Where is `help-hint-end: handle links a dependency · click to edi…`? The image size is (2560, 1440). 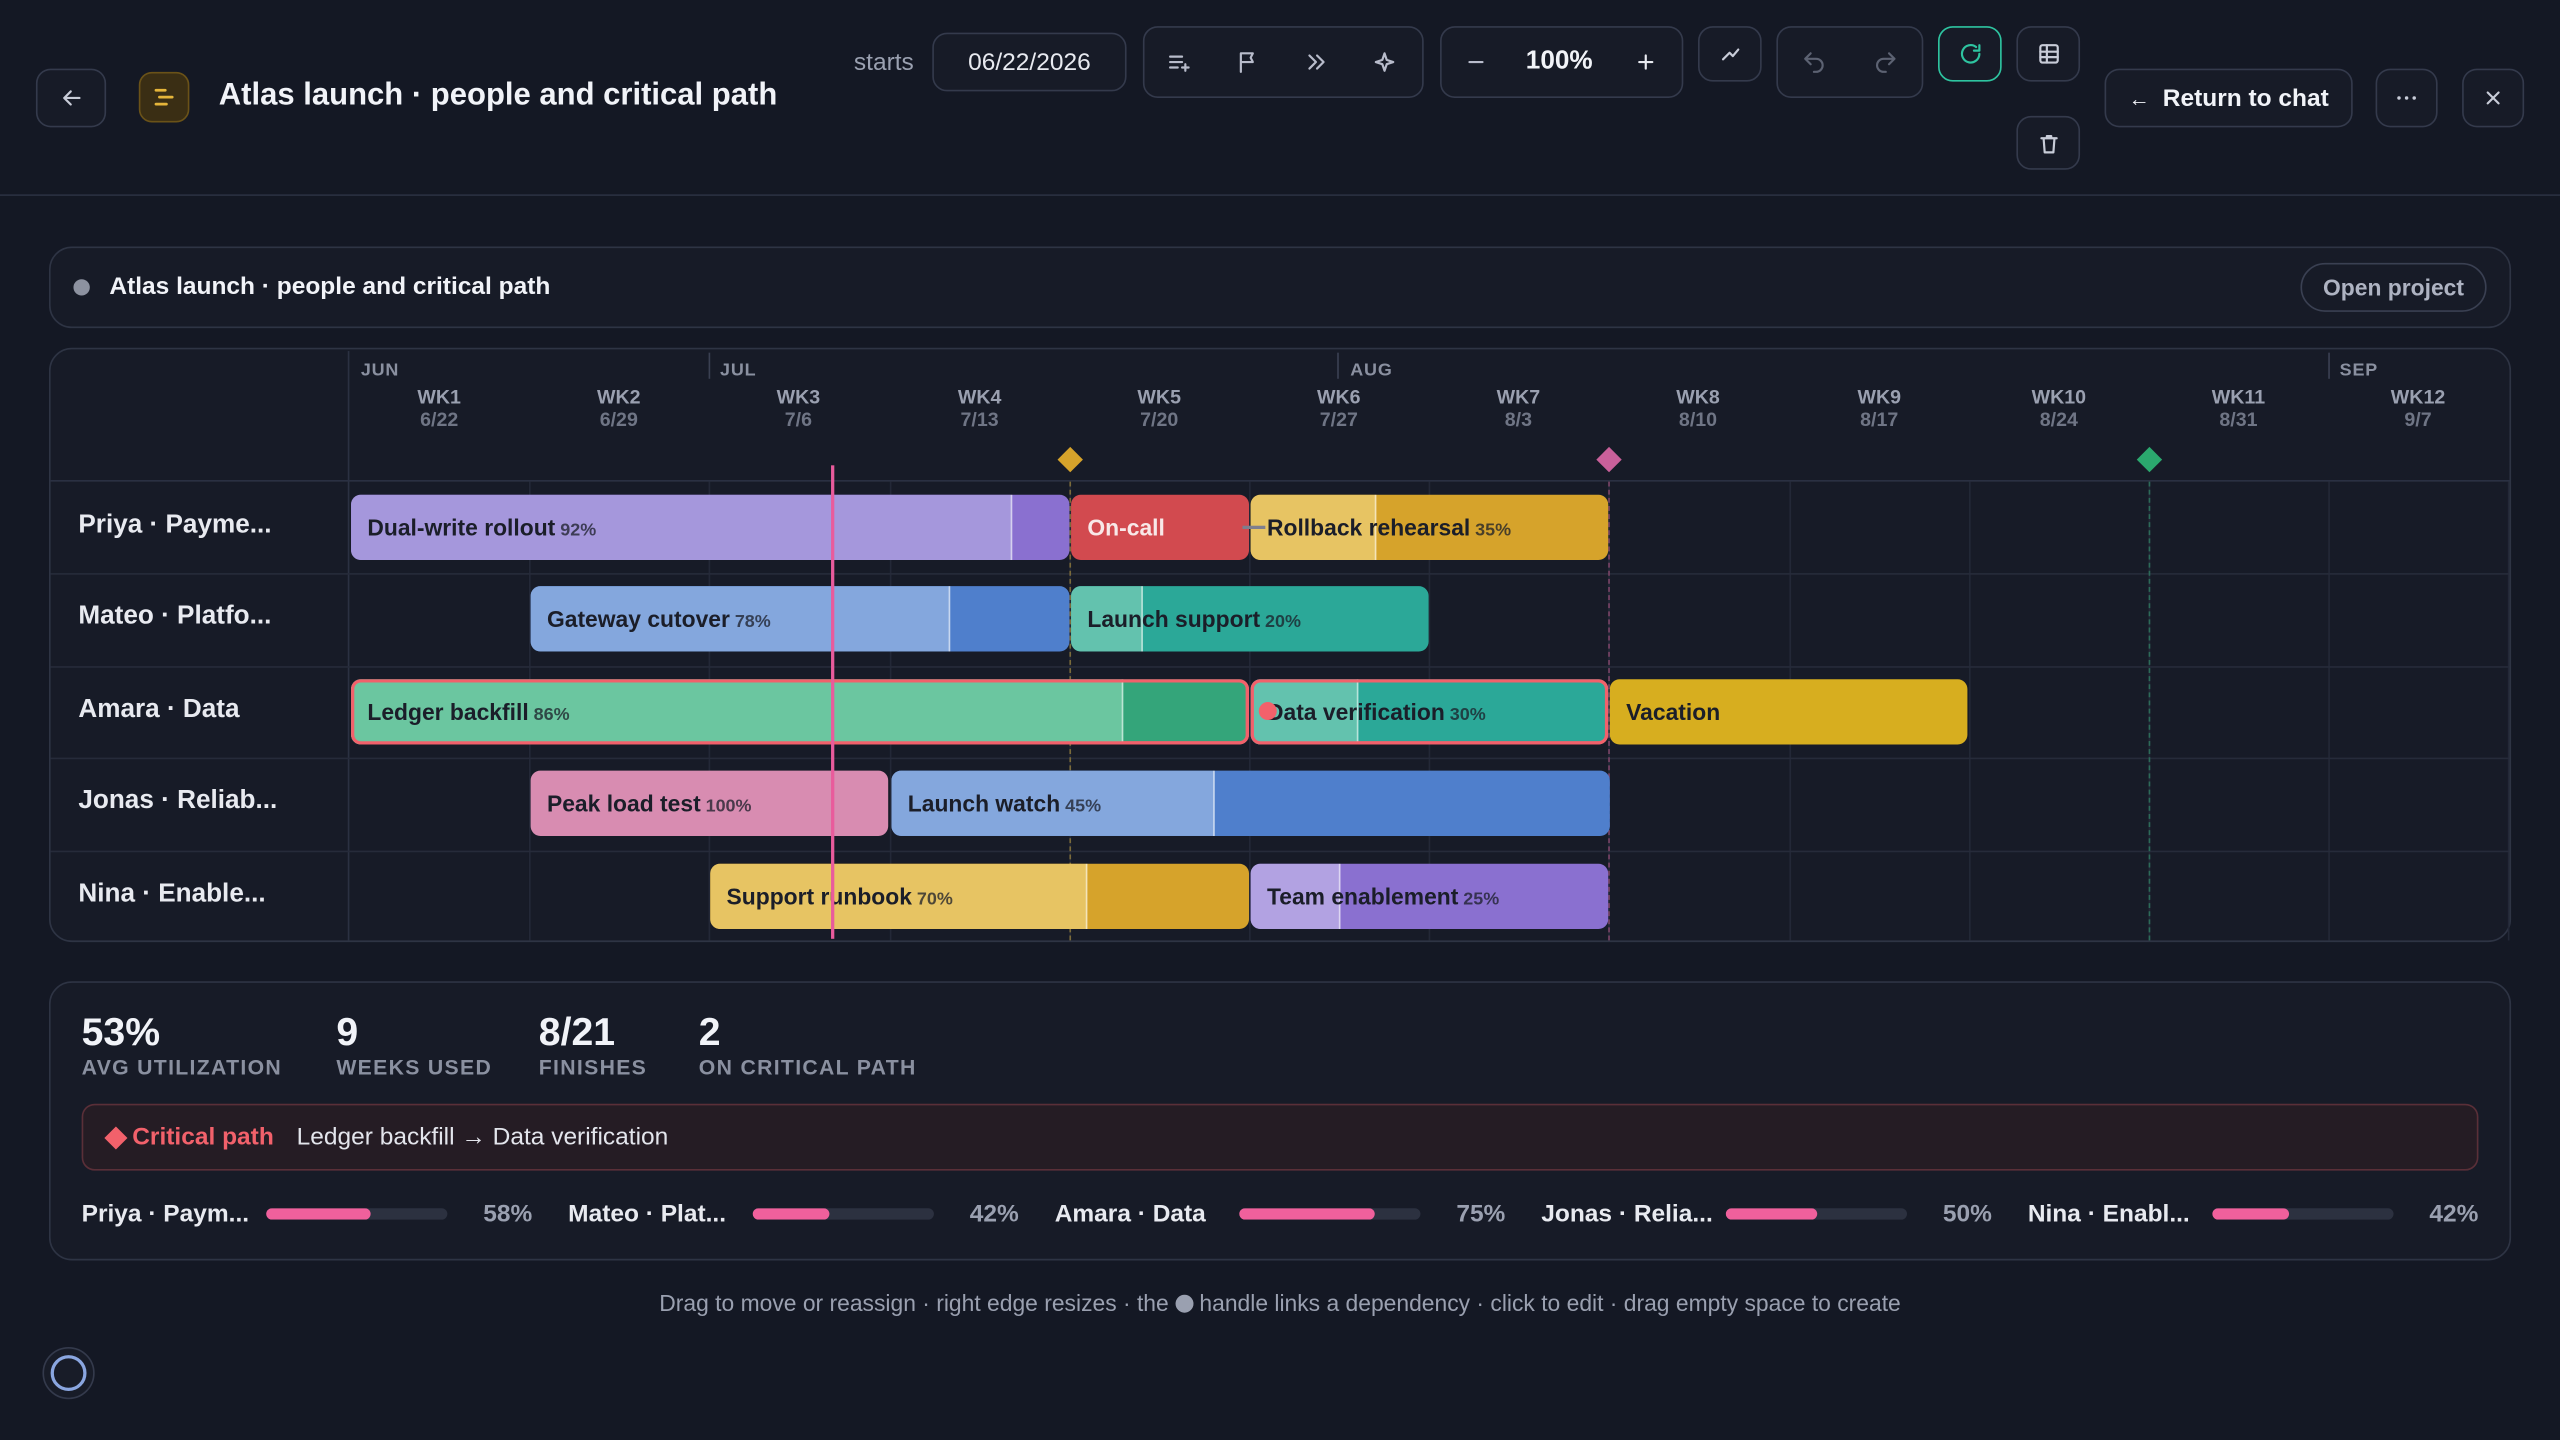 help-hint-end: handle links a dependency · click to edi… is located at coordinates (1550, 1302).